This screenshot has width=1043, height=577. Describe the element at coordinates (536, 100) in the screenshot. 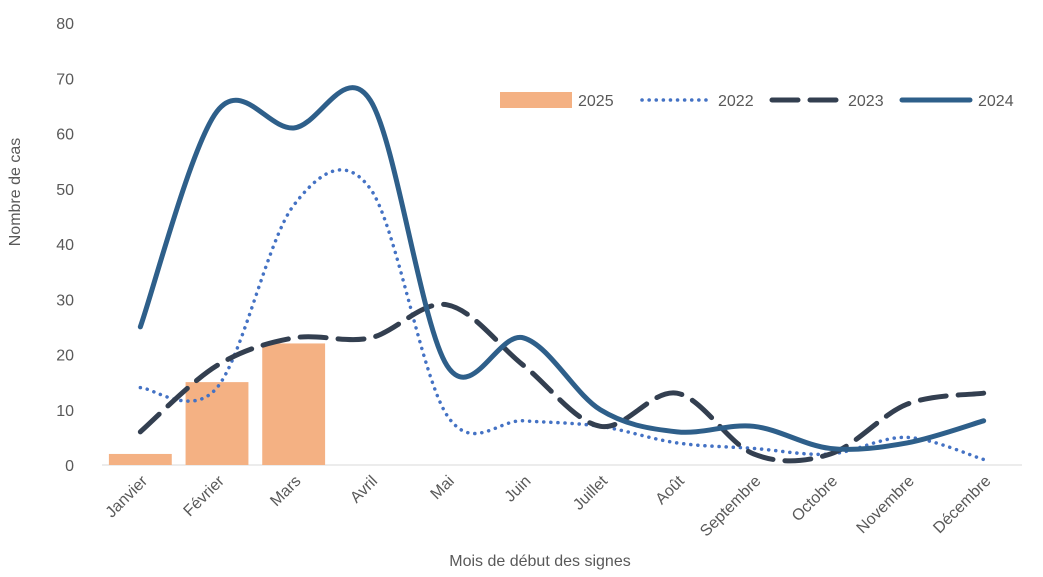

I see `legend-swatch-2025` at that location.